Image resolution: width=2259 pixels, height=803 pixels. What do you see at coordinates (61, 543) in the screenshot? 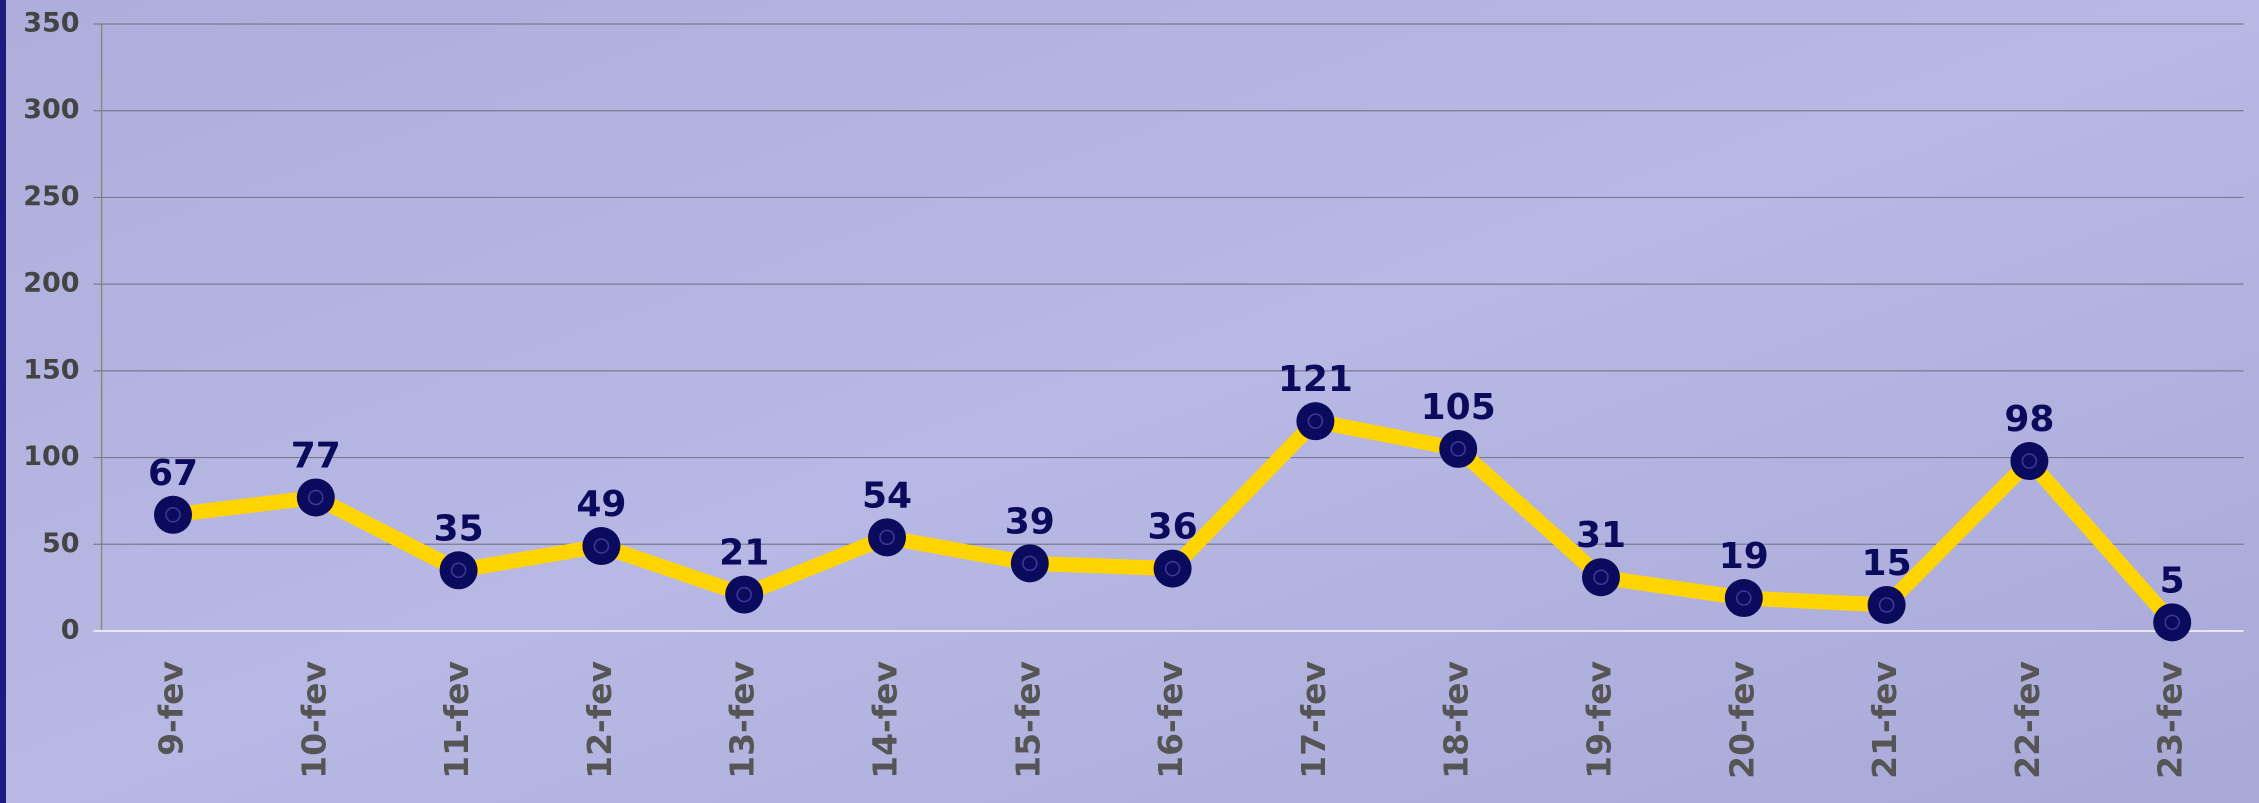
I see `y-tick-label: 50` at bounding box center [61, 543].